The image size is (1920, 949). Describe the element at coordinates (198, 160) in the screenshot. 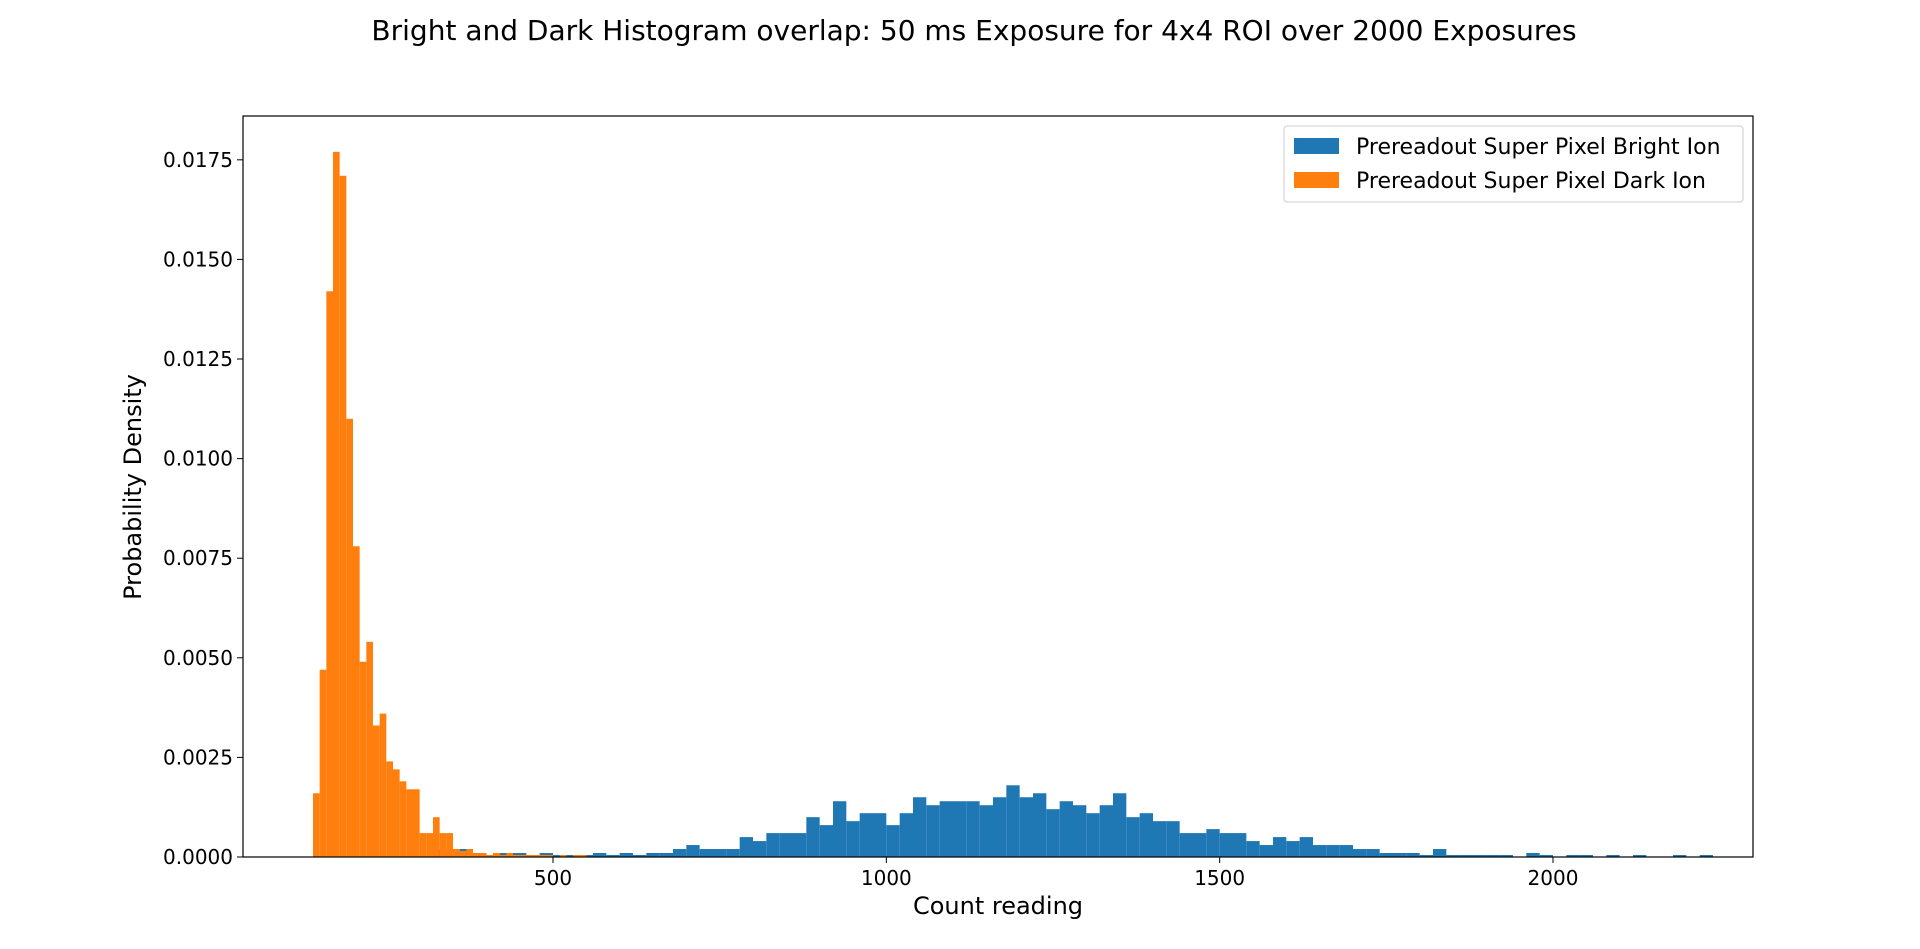

I see `y-tick-label: 0.0175` at that location.